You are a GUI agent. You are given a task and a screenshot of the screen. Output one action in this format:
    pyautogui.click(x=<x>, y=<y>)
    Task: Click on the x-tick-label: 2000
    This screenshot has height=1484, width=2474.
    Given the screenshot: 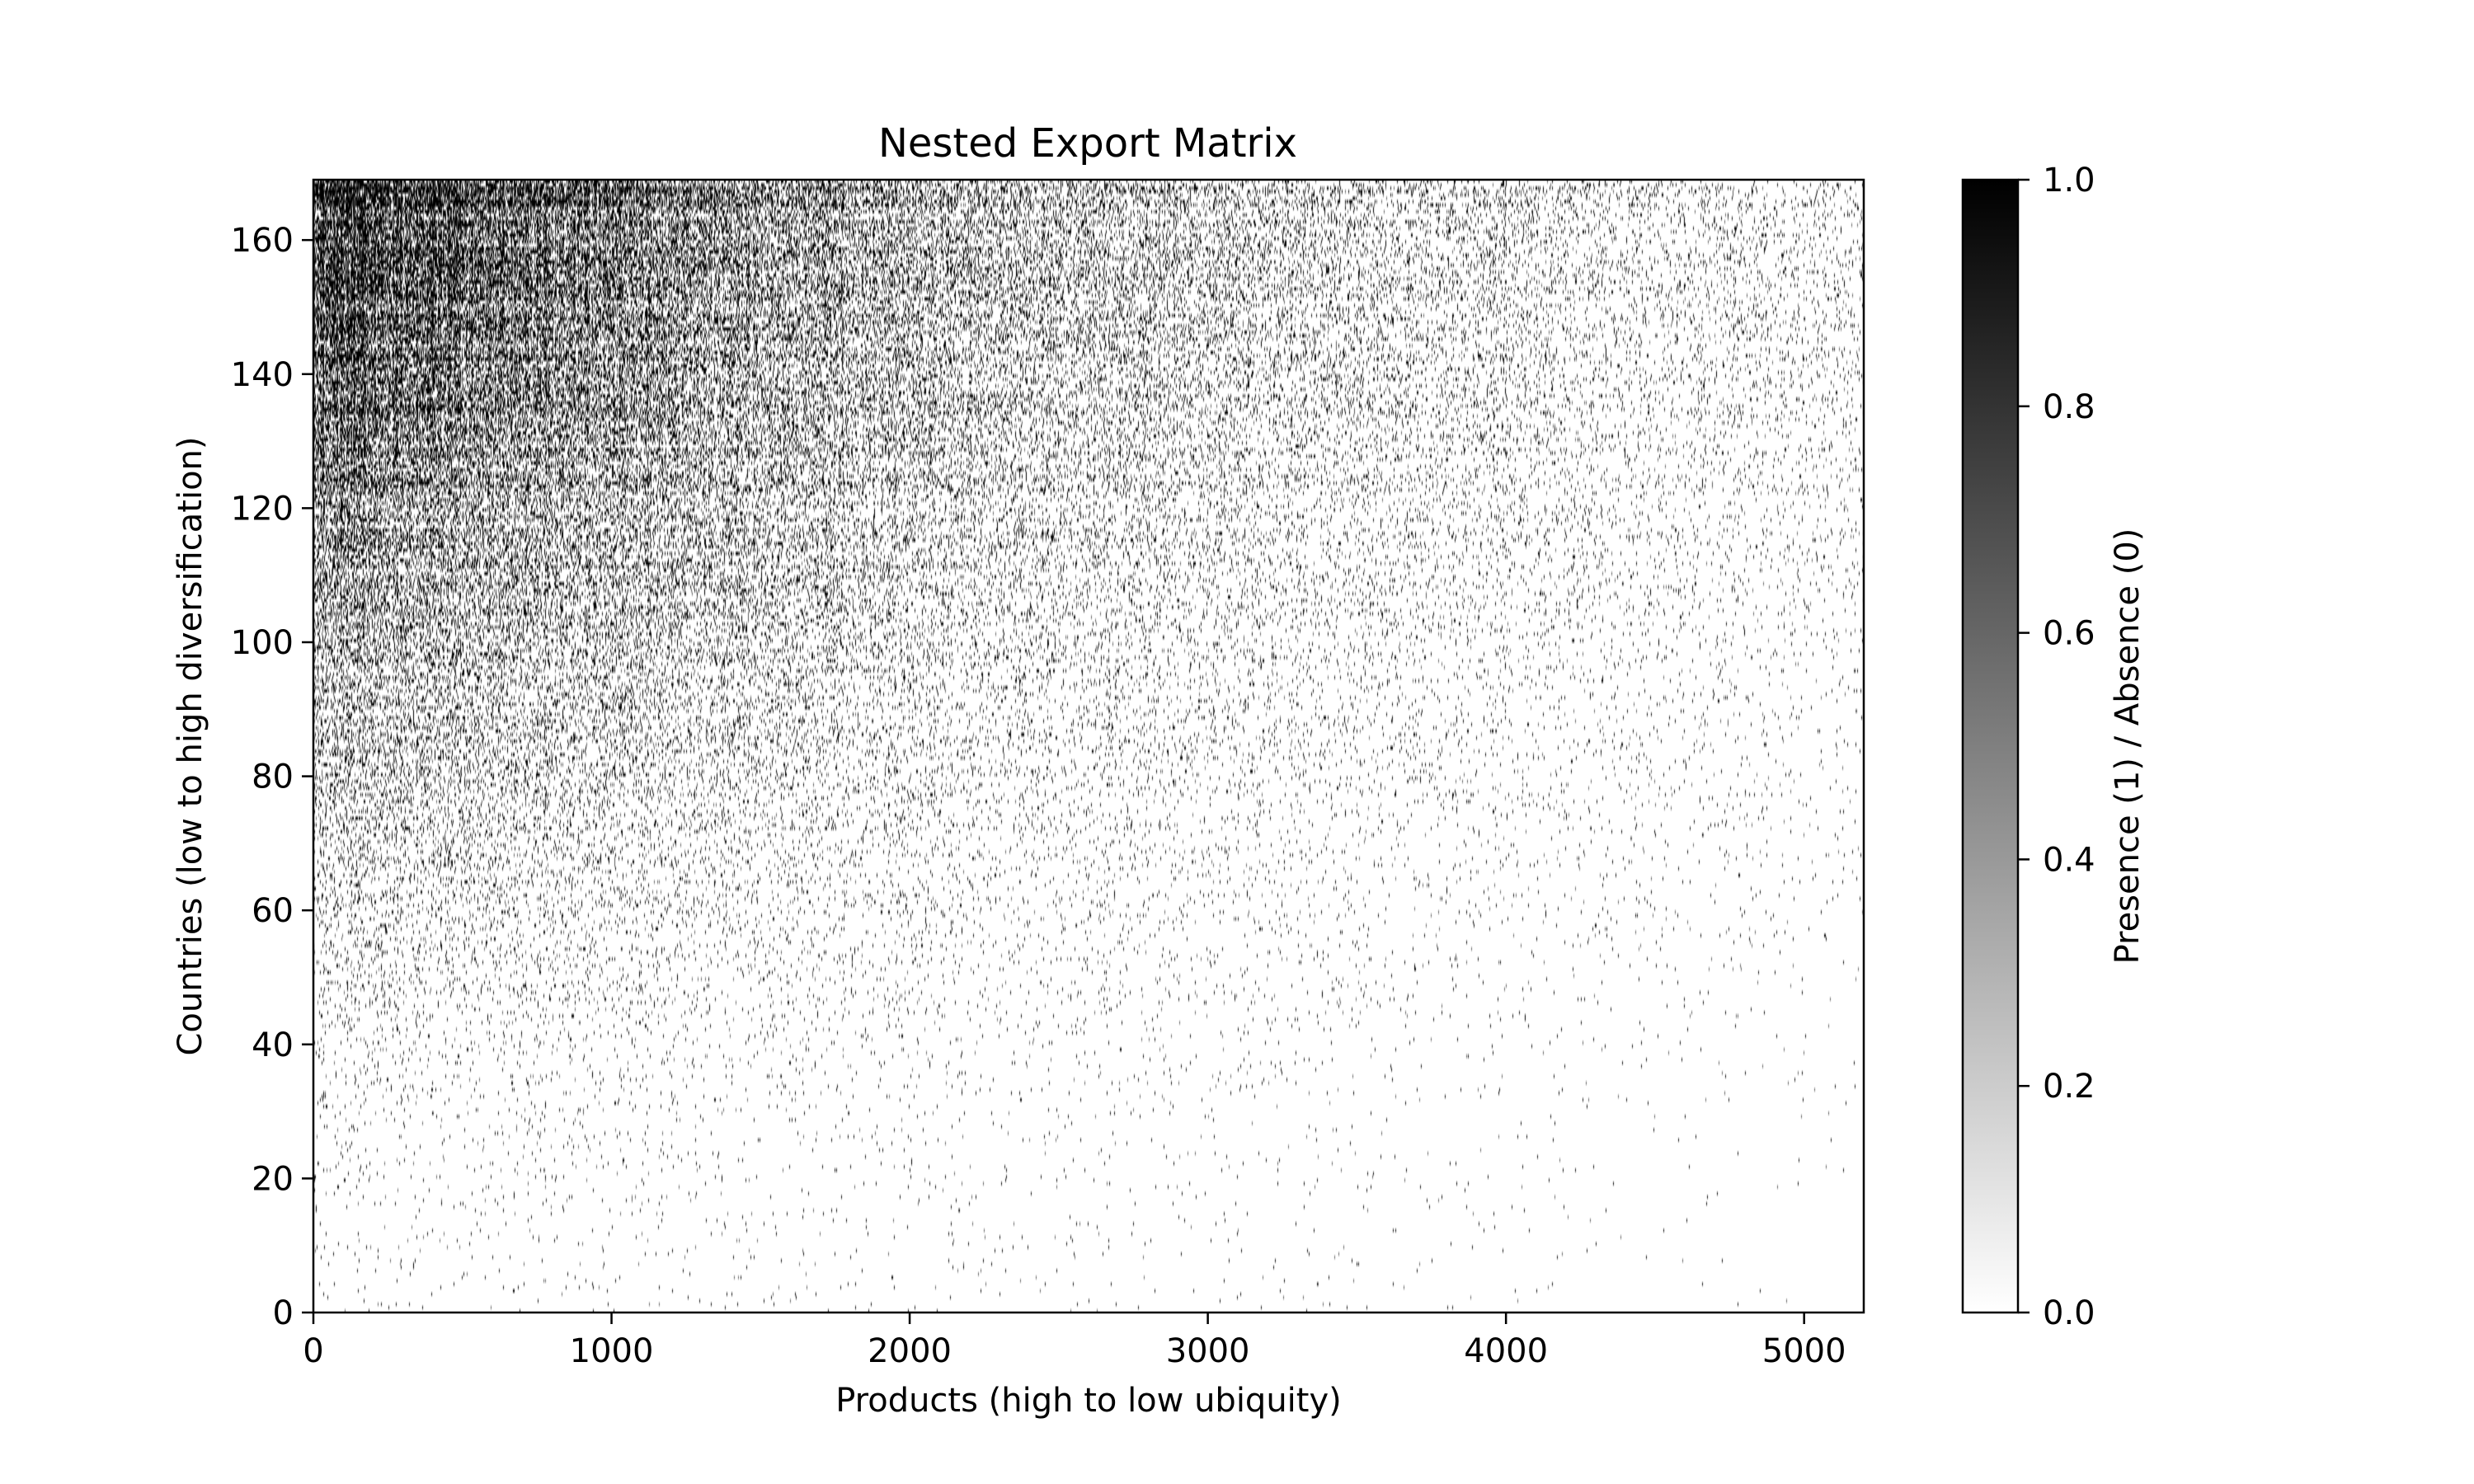 What is the action you would take?
    pyautogui.click(x=910, y=1351)
    